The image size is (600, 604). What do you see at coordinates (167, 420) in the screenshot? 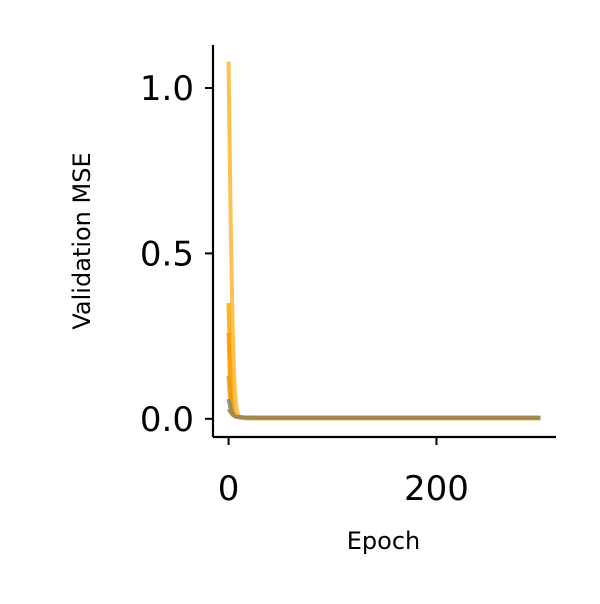
I see `y-tick-label: 0.0` at bounding box center [167, 420].